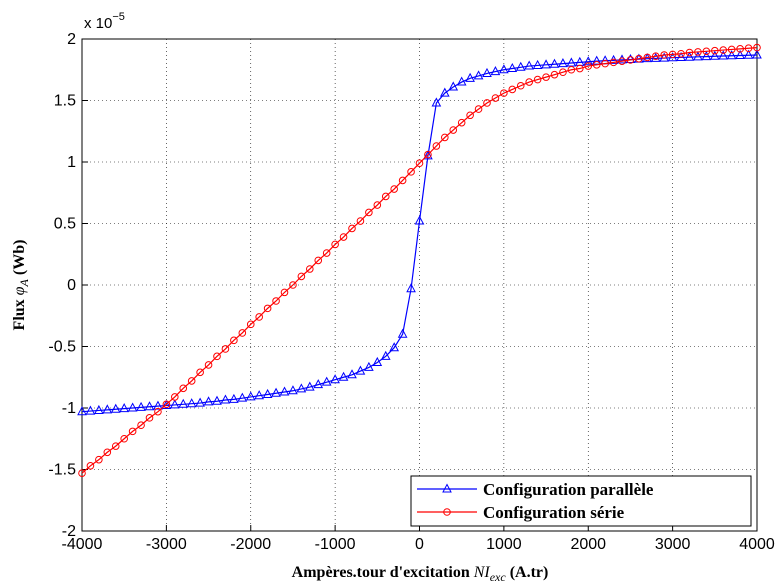  Describe the element at coordinates (420, 574) in the screenshot. I see `x-axis-label: Ampères.tour d'excitation NIexc (A.tr)` at that location.